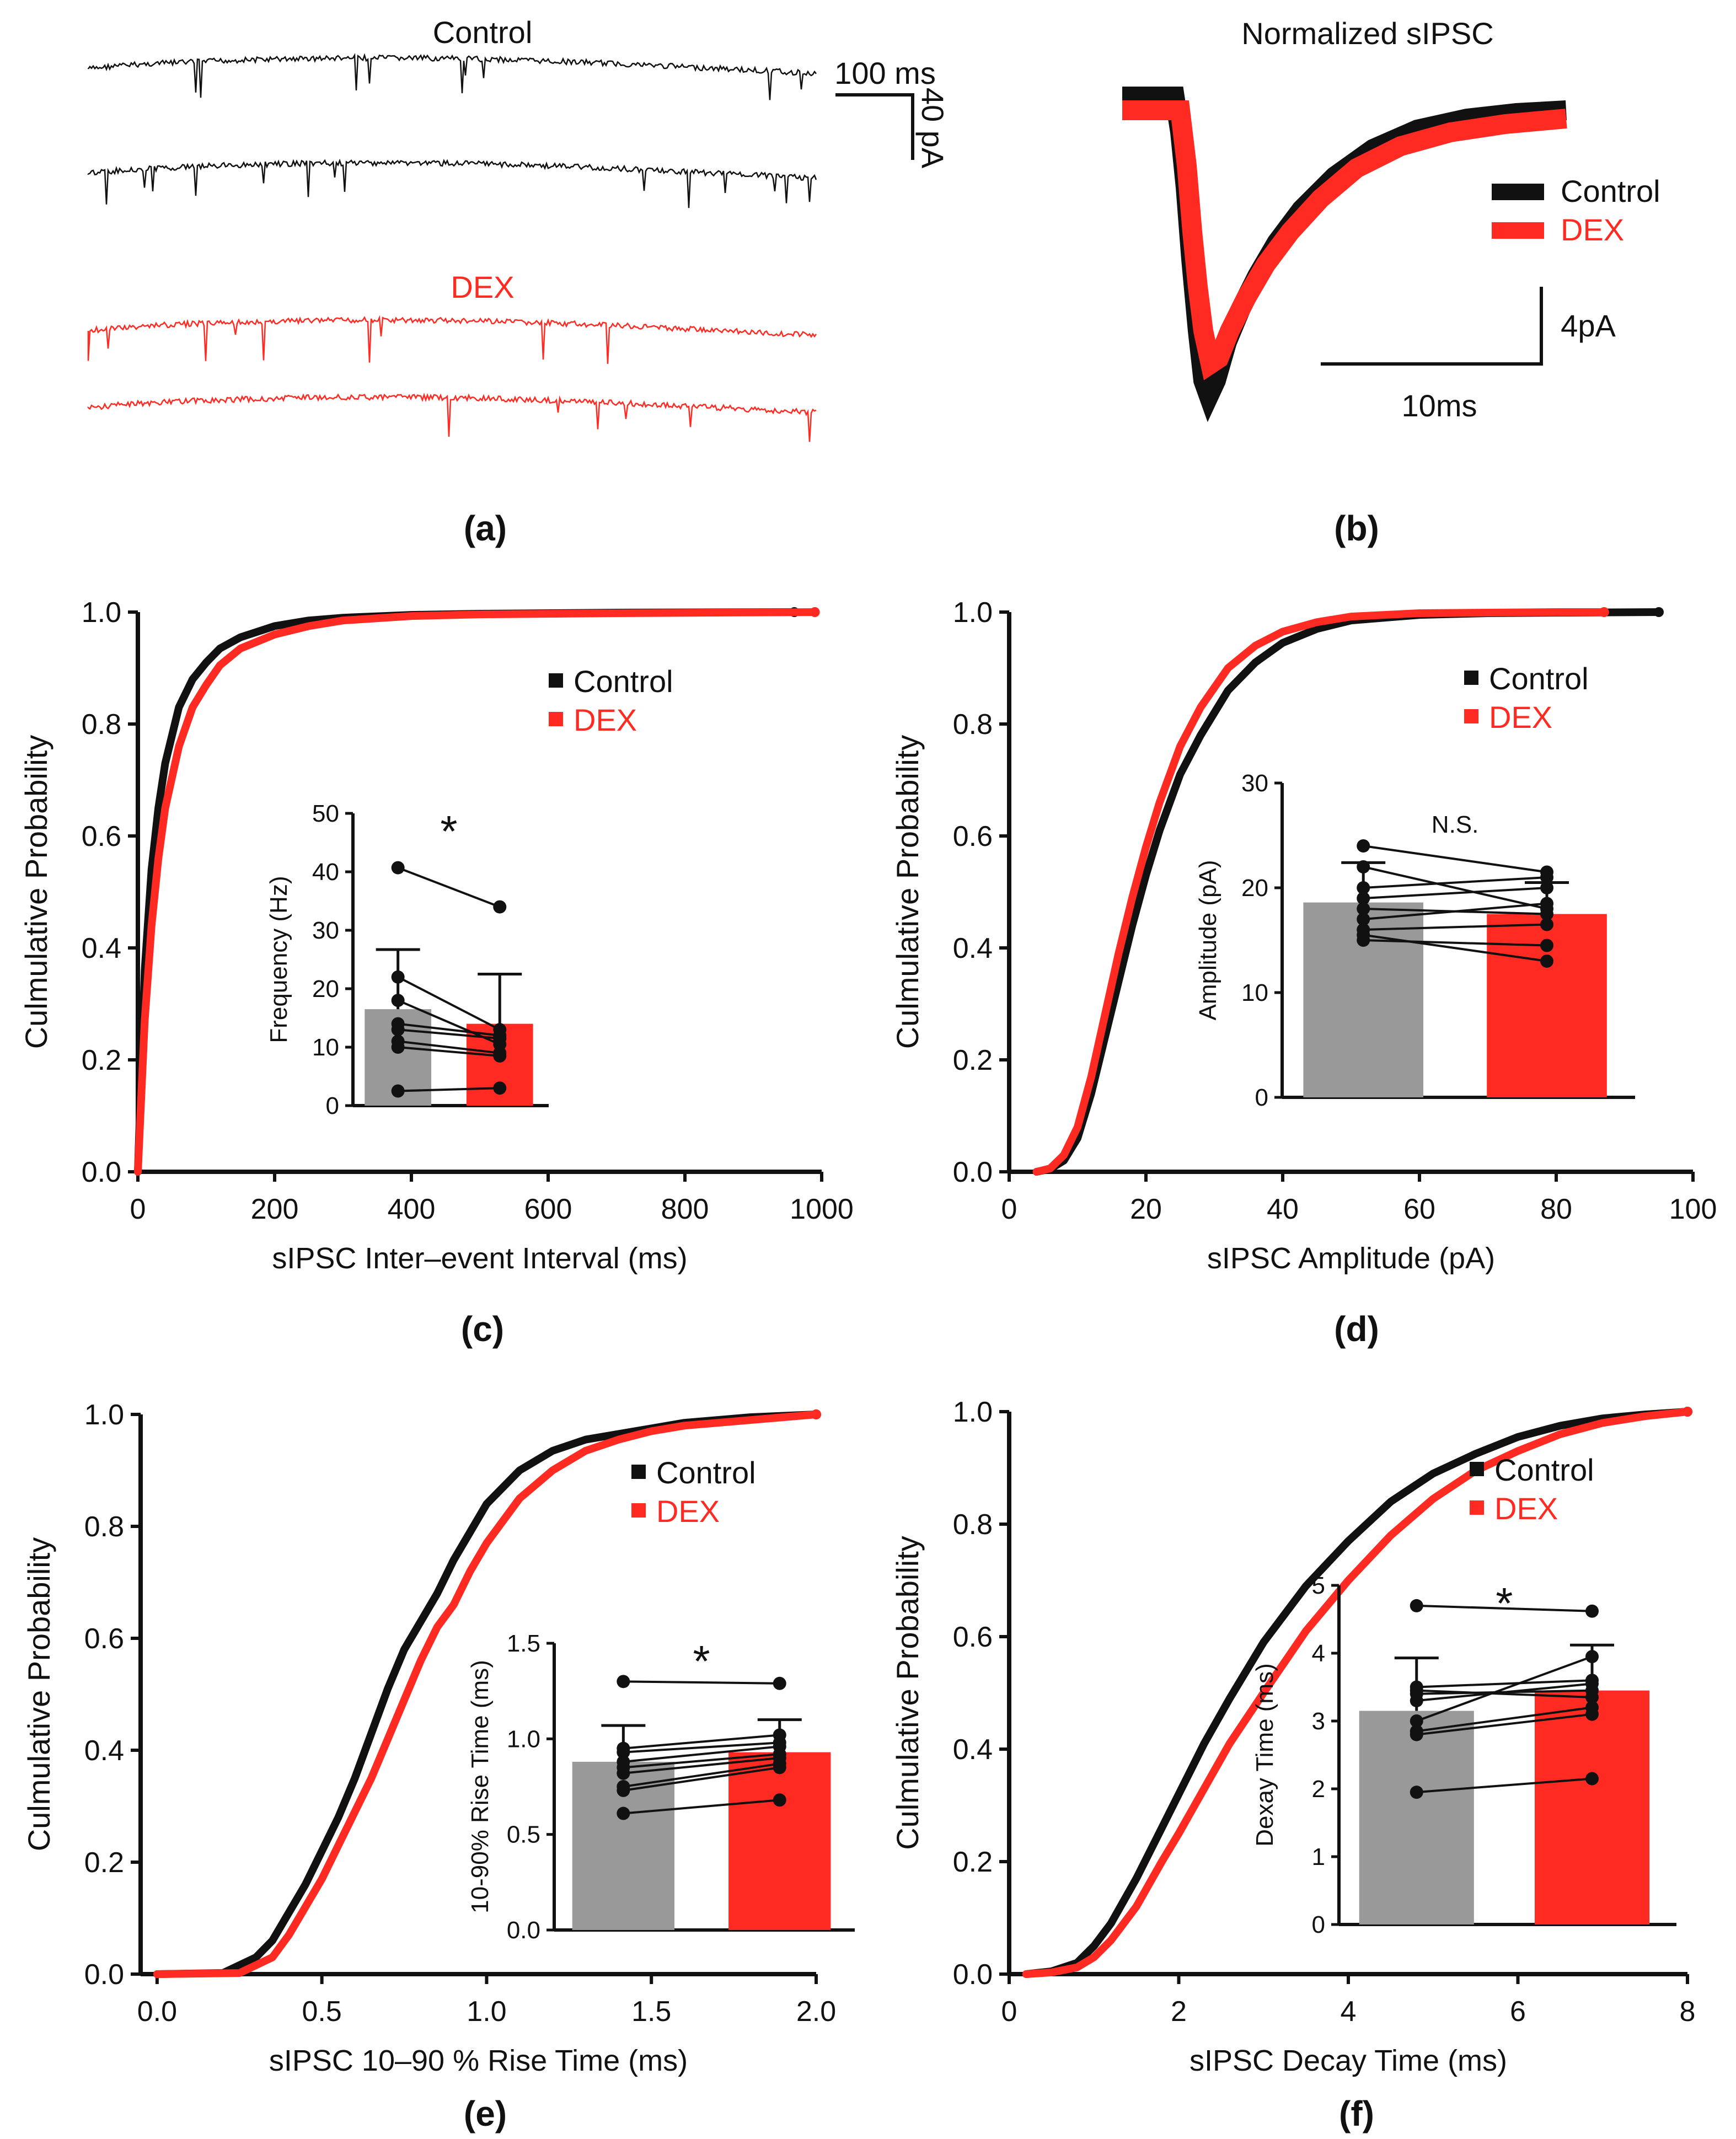 Image resolution: width=1736 pixels, height=2139 pixels. Describe the element at coordinates (1207, 940) in the screenshot. I see `inset-y-axis-label-d: Amplitude (pA)` at that location.